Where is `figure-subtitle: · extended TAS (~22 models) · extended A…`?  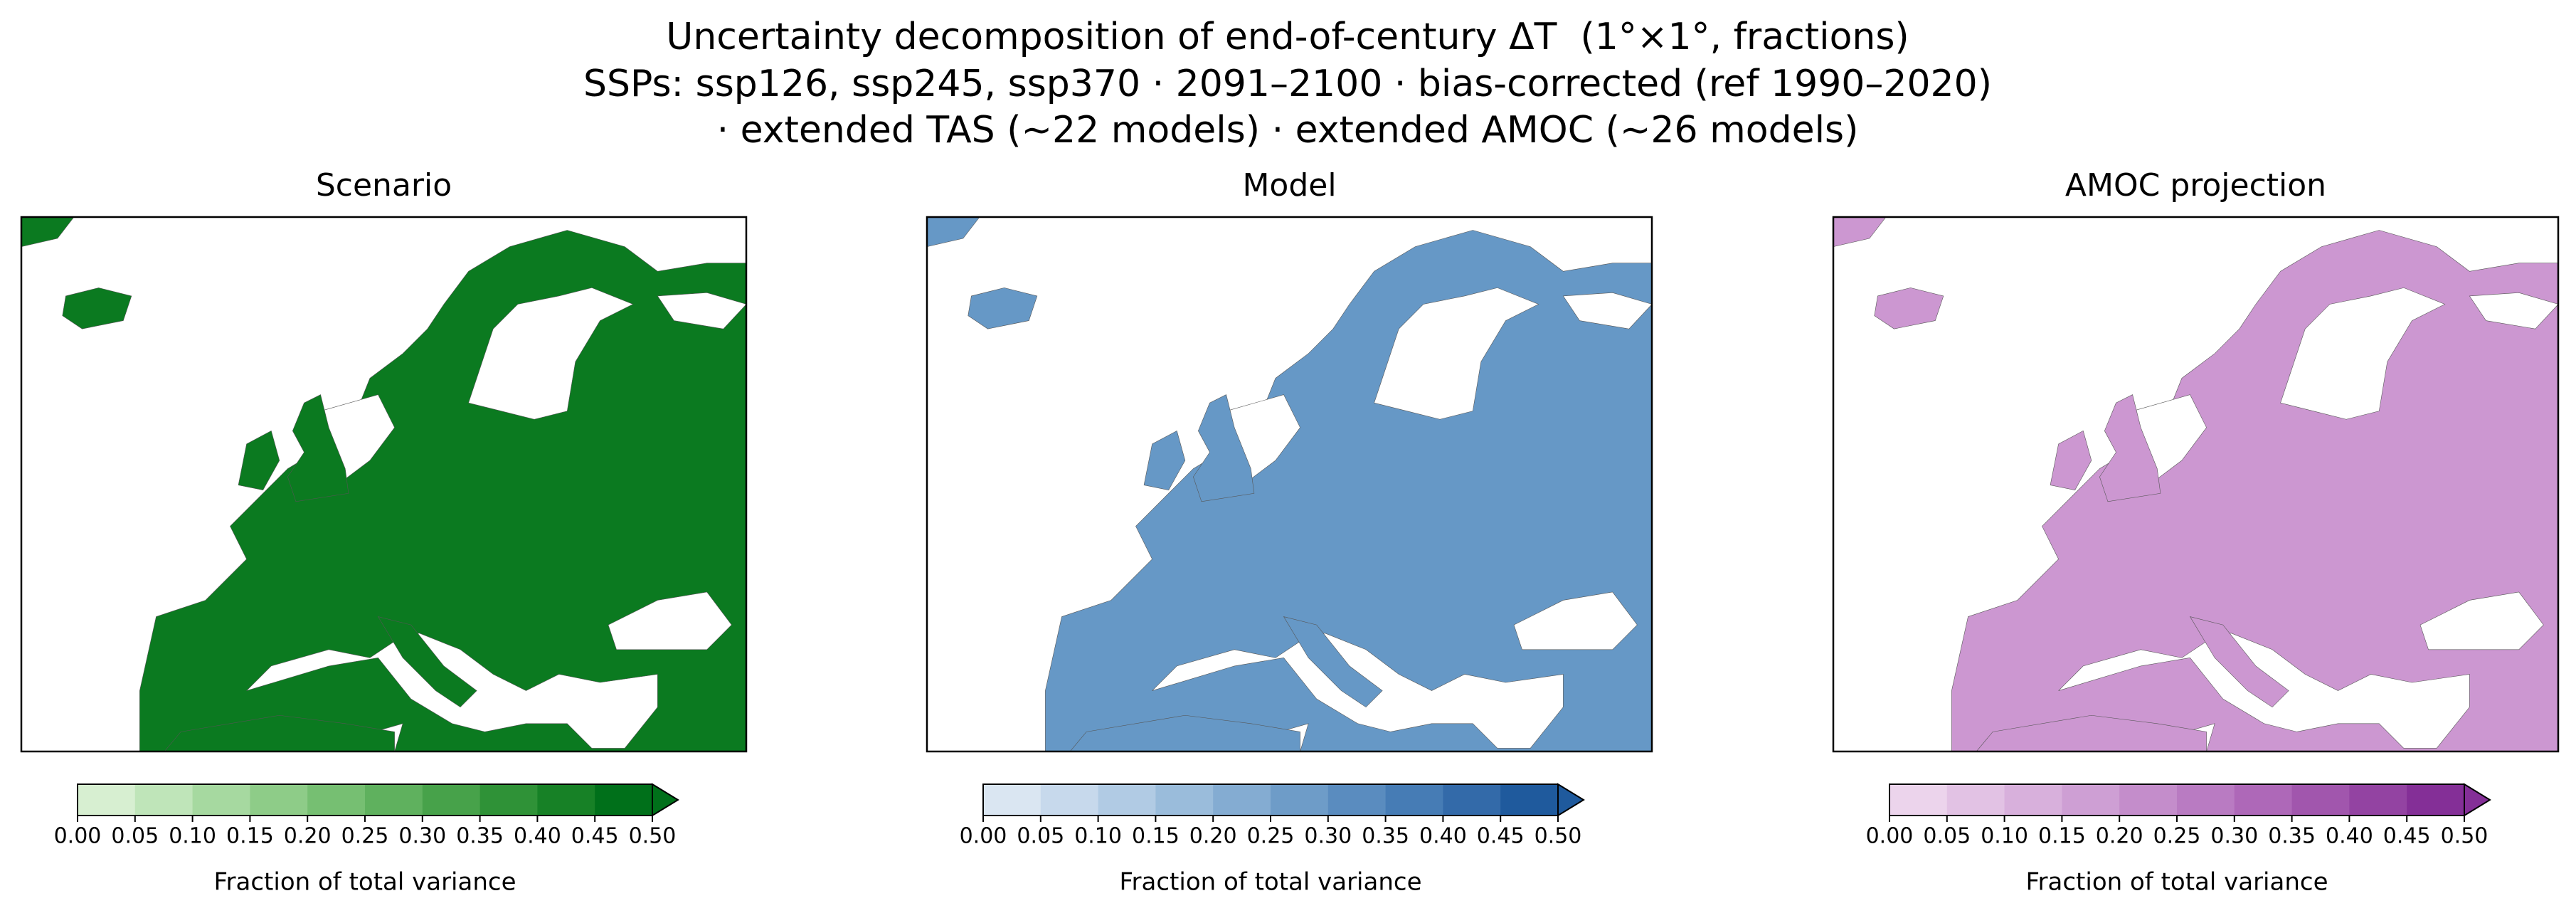
figure-subtitle: · extended TAS (~22 models) · extended A… is located at coordinates (1288, 130).